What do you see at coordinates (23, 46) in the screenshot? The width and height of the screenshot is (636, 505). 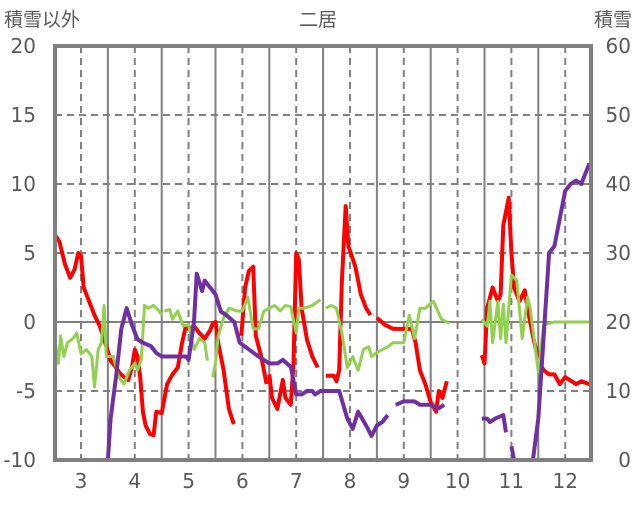 I see `left-y-tick-label: 20` at bounding box center [23, 46].